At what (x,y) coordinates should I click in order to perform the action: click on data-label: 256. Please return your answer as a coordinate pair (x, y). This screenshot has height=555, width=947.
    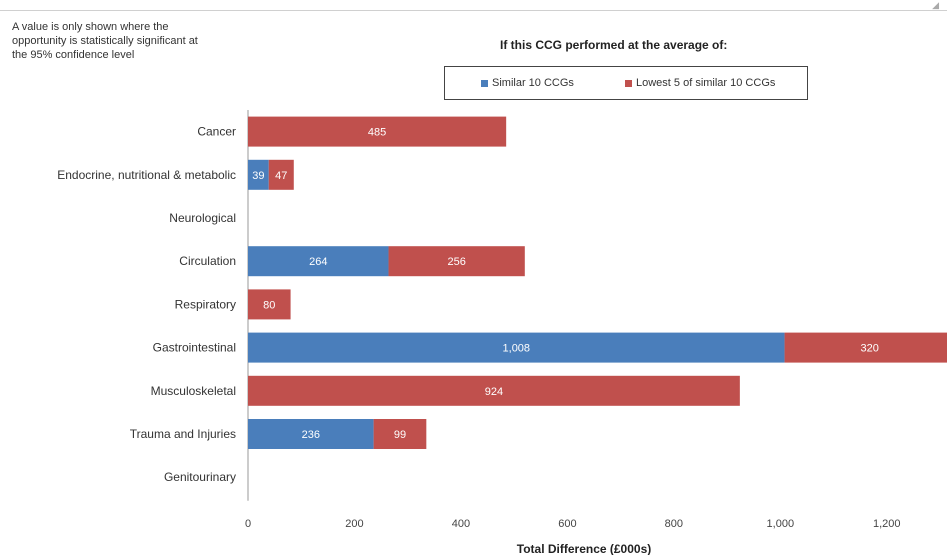
    Looking at the image, I should click on (456, 262).